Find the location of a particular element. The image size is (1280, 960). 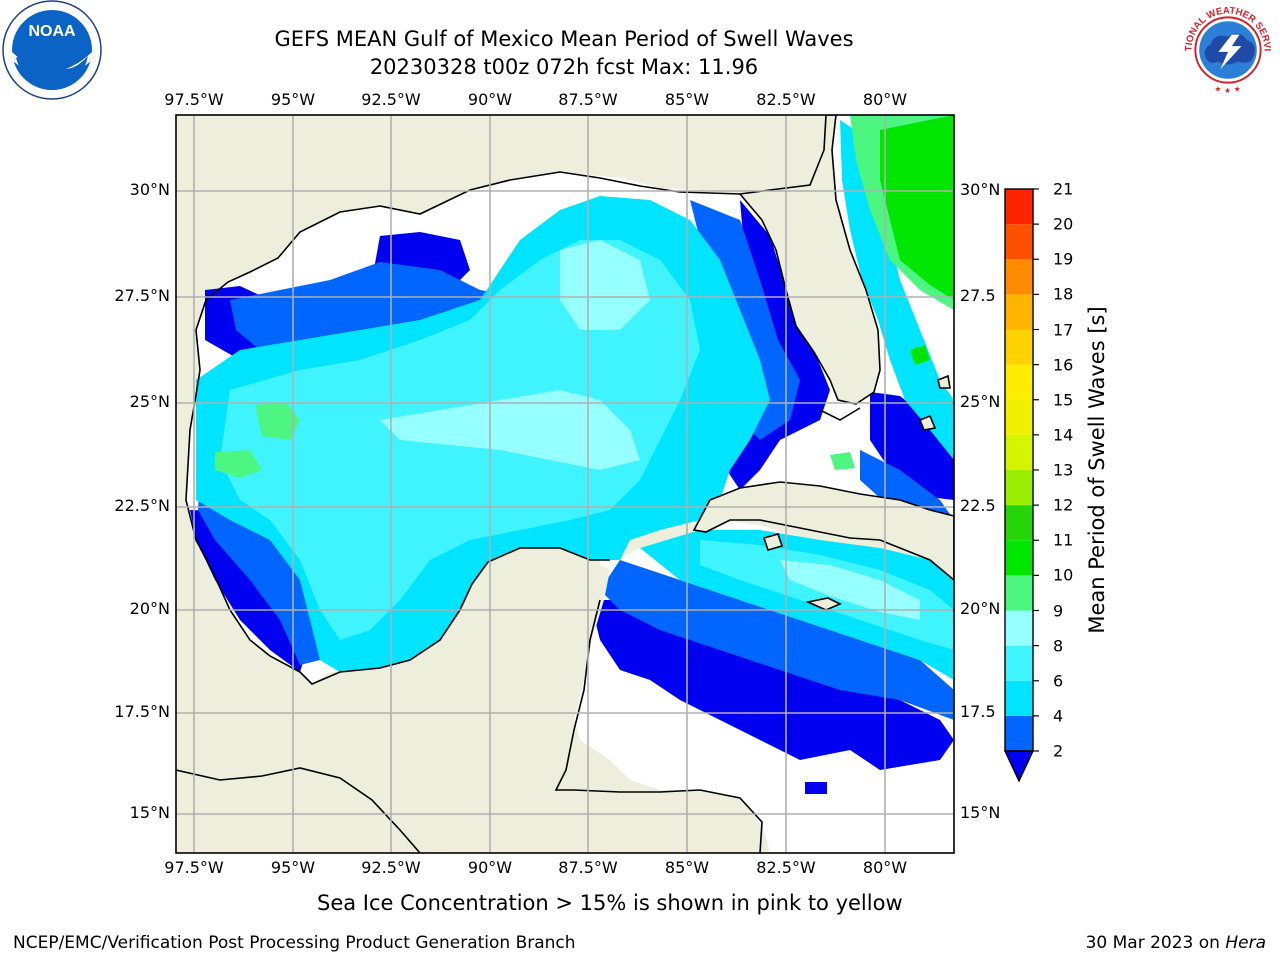

colorbar-tick-label: 12 is located at coordinates (1063, 505).